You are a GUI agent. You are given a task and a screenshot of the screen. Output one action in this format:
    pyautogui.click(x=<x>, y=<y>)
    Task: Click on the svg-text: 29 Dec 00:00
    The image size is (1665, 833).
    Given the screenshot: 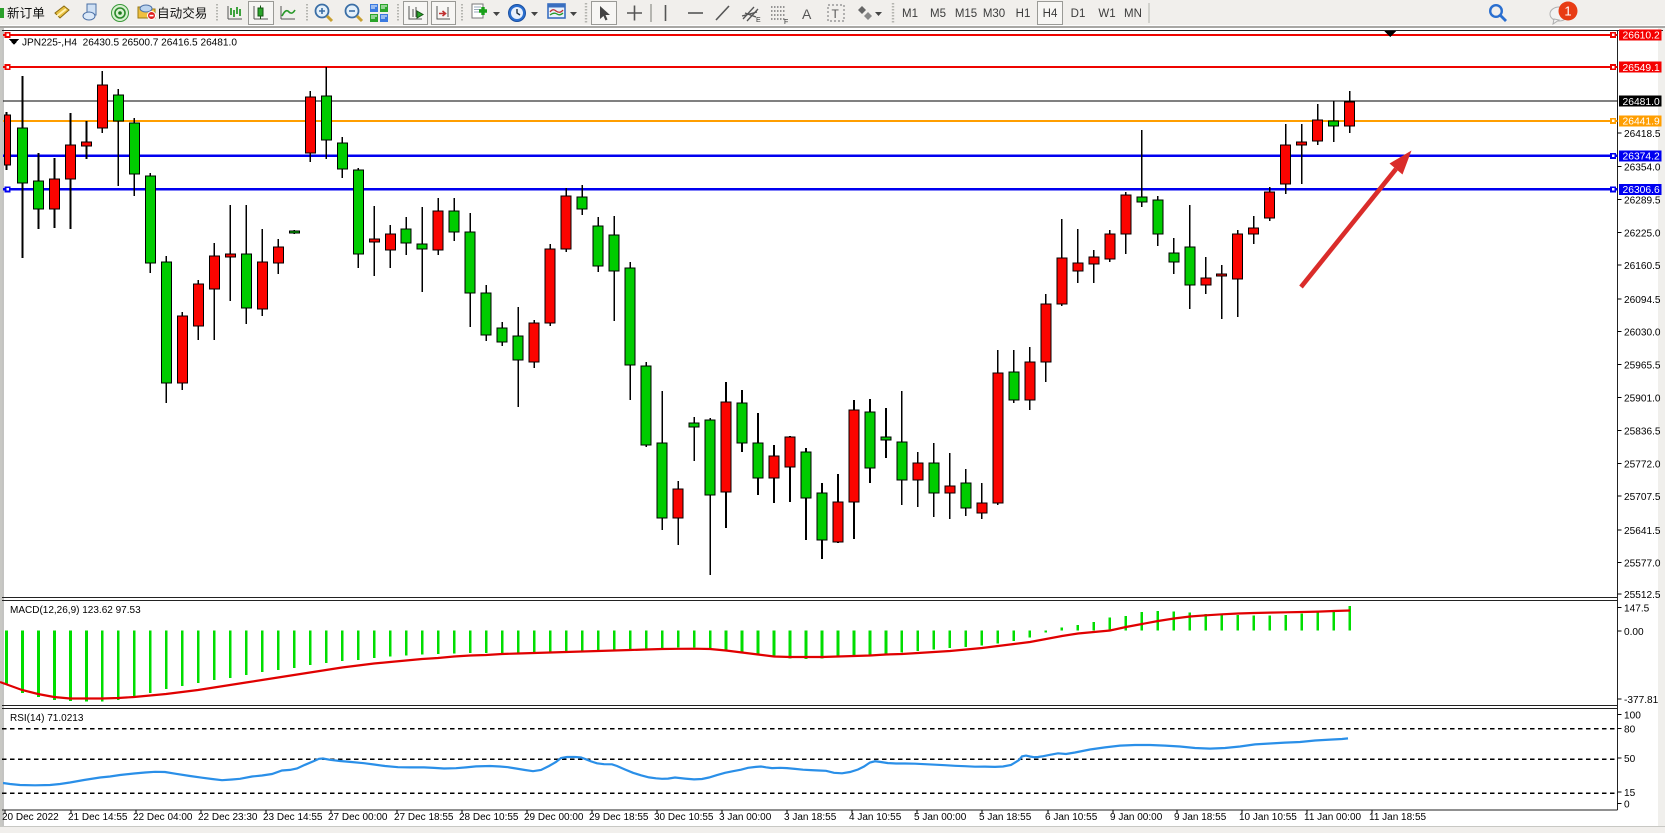 What is the action you would take?
    pyautogui.click(x=554, y=817)
    